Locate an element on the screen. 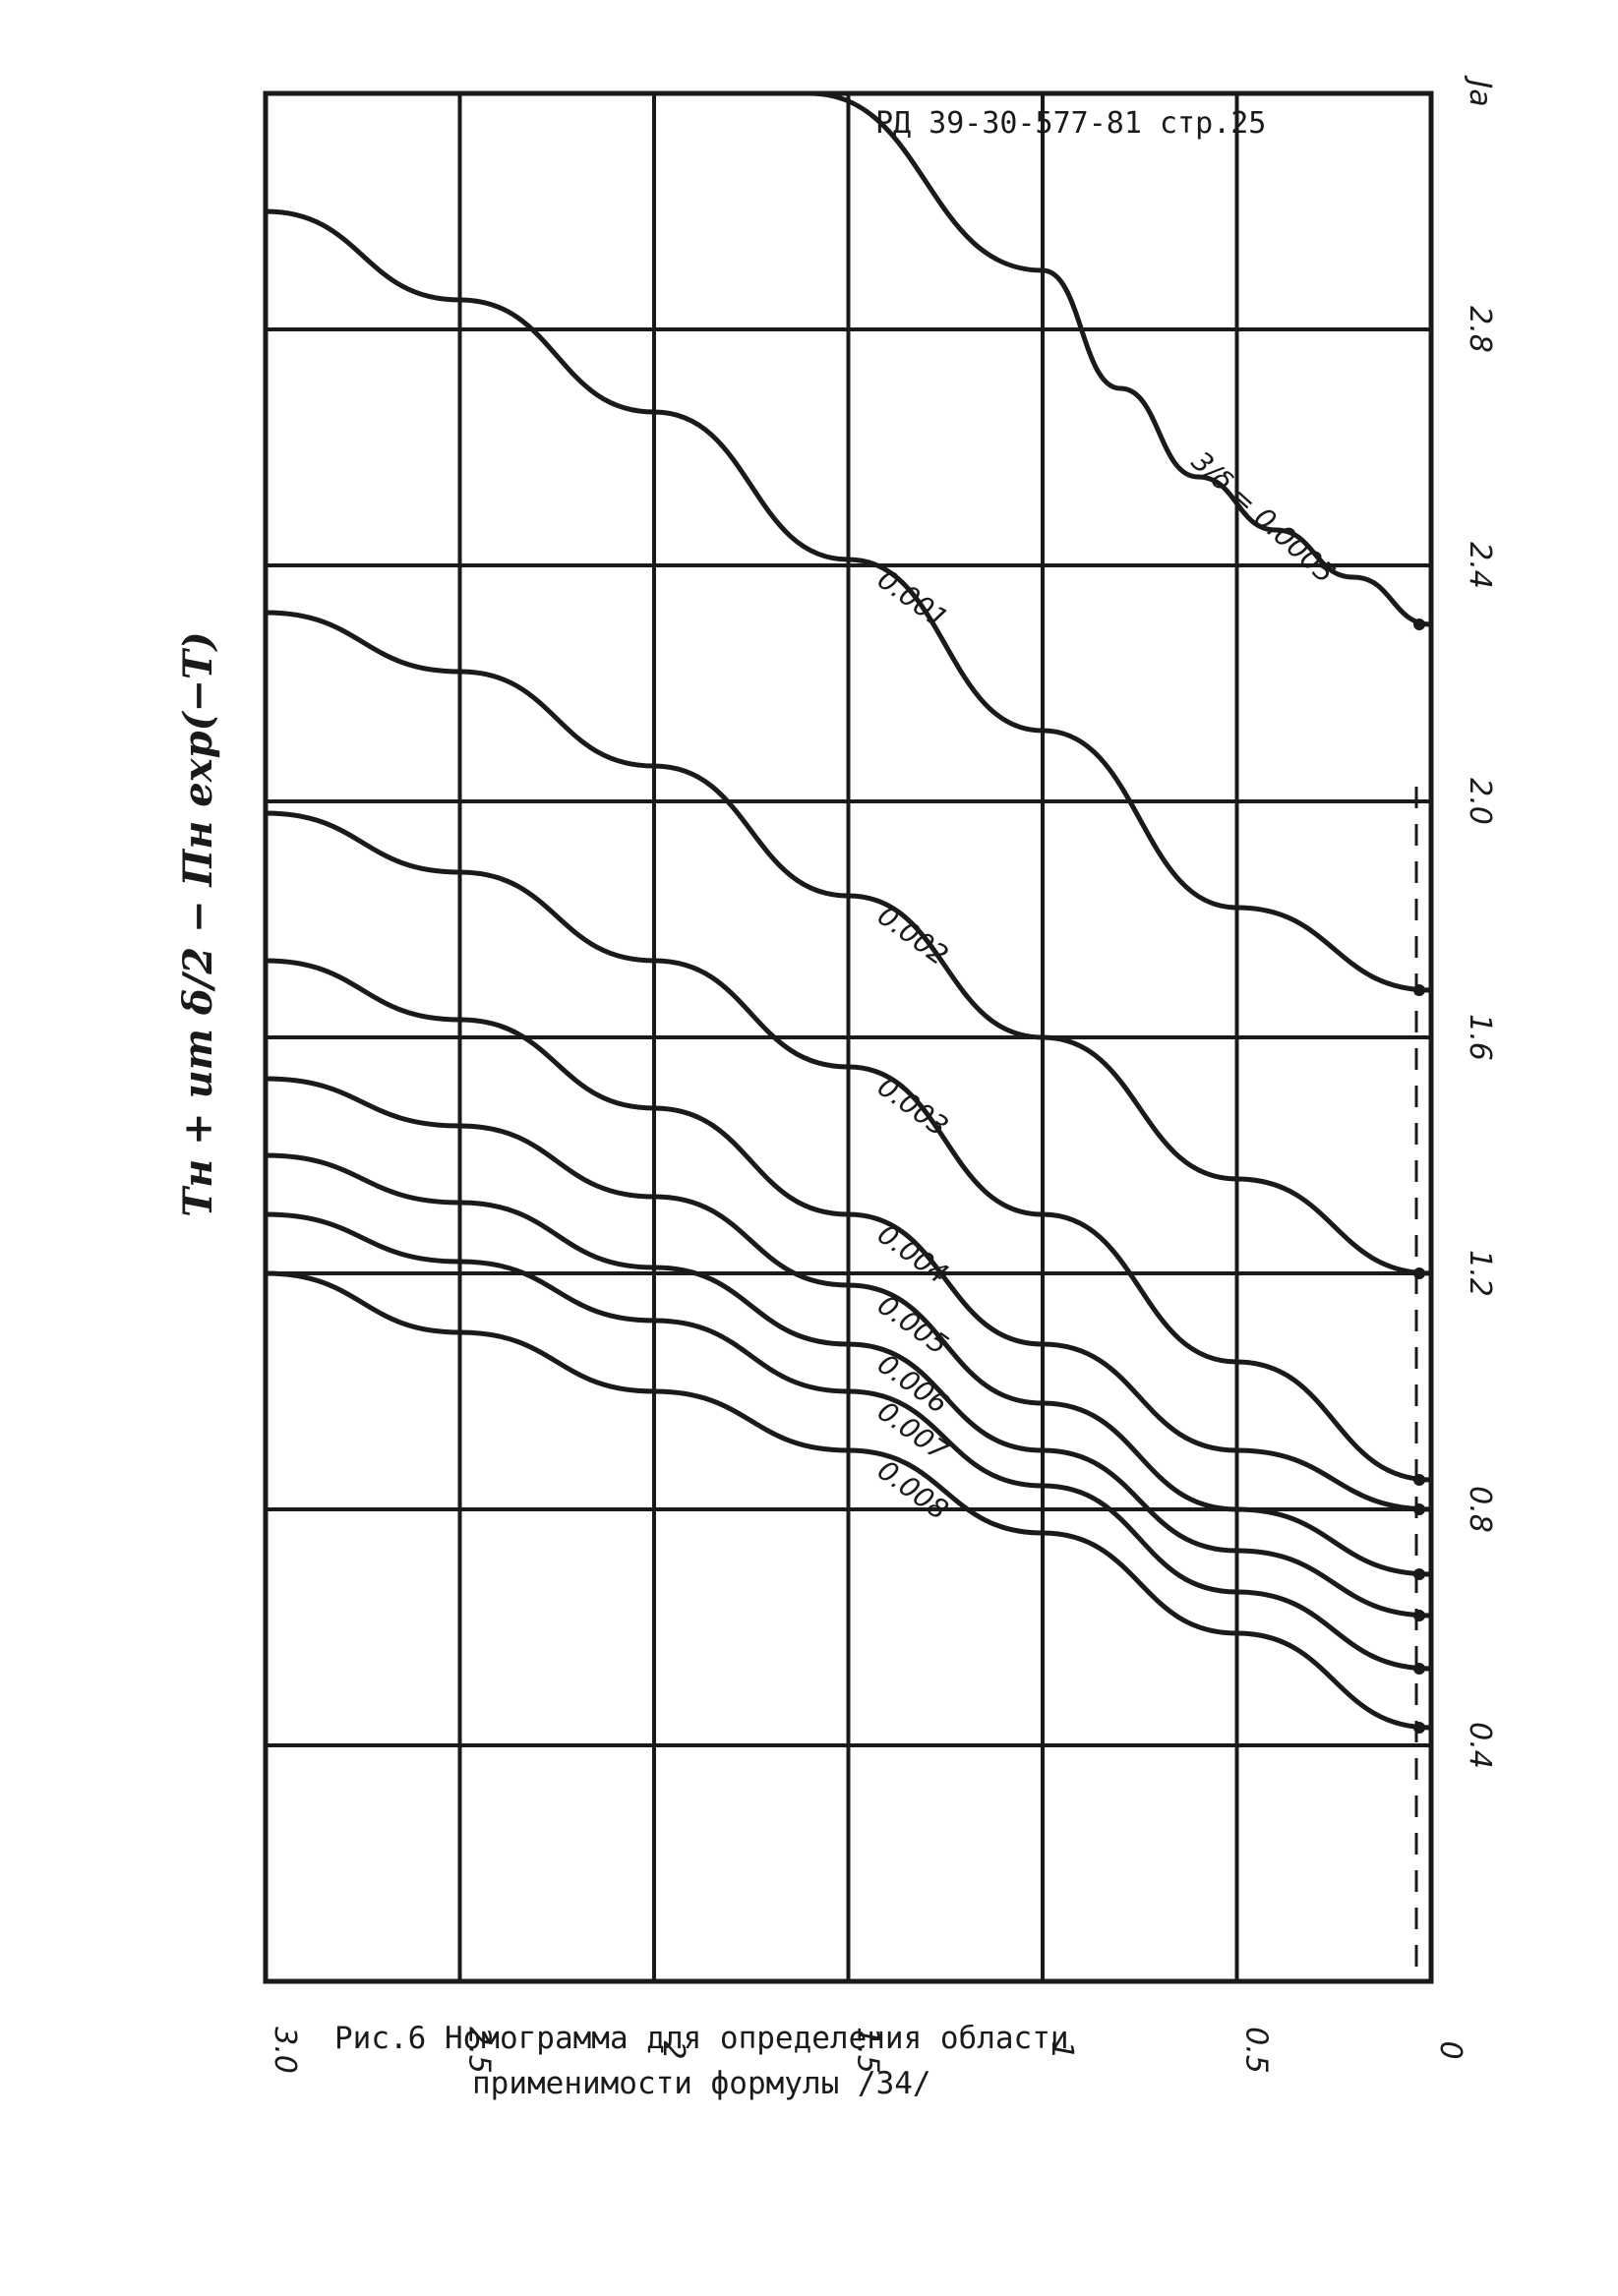  curve-label: 3/δ = 0.0005 is located at coordinates (1264, 516).